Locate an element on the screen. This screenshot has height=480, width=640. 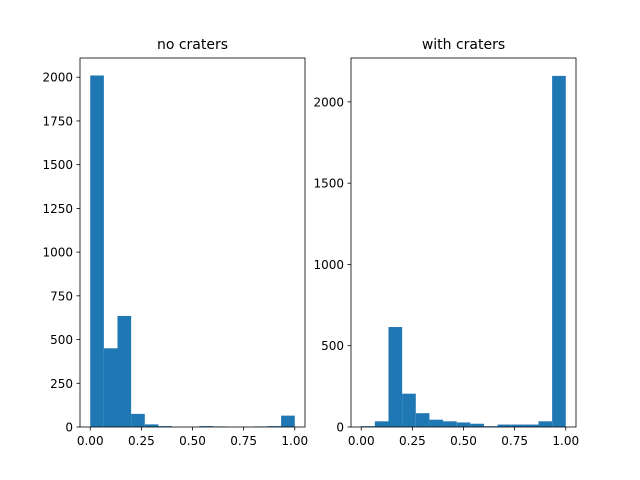
y-tick-label: 1750 is located at coordinates (57, 121).